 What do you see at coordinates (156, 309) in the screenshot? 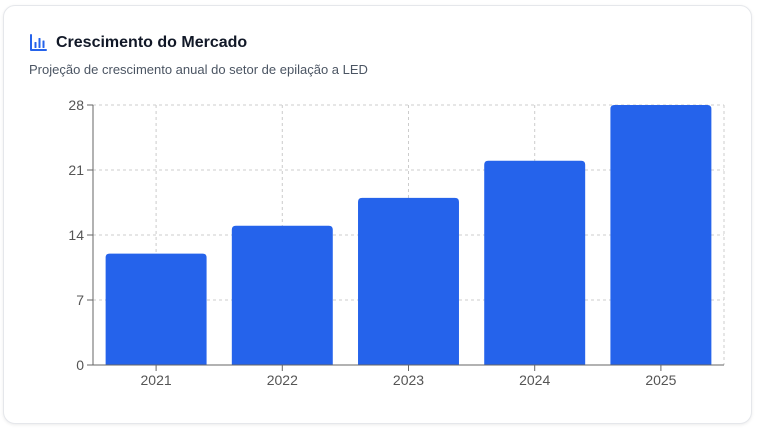
I see `bar-2021` at bounding box center [156, 309].